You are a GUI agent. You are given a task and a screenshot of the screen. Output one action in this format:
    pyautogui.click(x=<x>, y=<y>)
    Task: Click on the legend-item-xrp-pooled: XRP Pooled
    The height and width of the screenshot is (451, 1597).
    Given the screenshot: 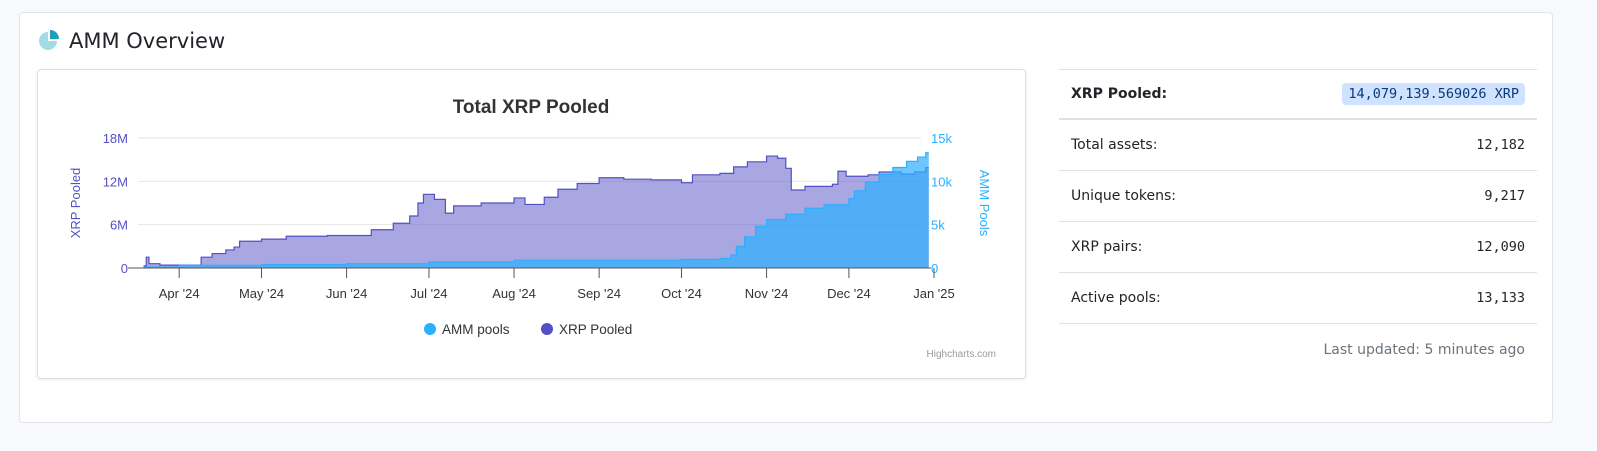 What is the action you would take?
    pyautogui.click(x=595, y=329)
    